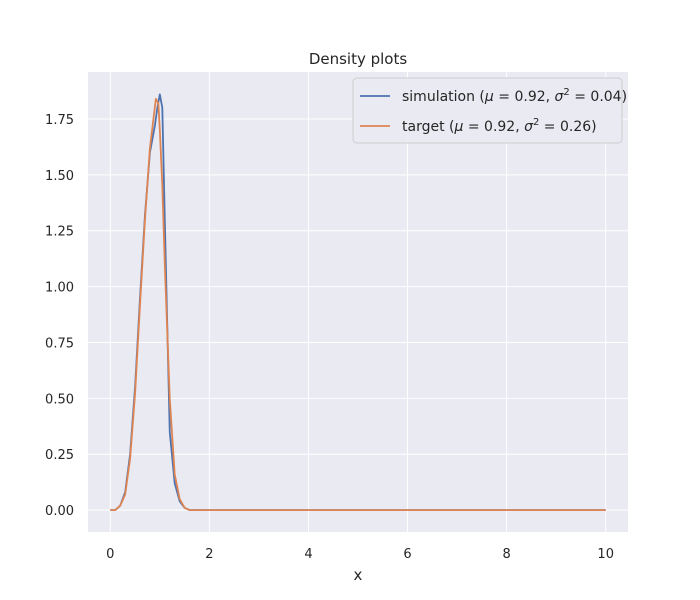  Describe the element at coordinates (506, 554) in the screenshot. I see `x-tick-label: 8` at that location.